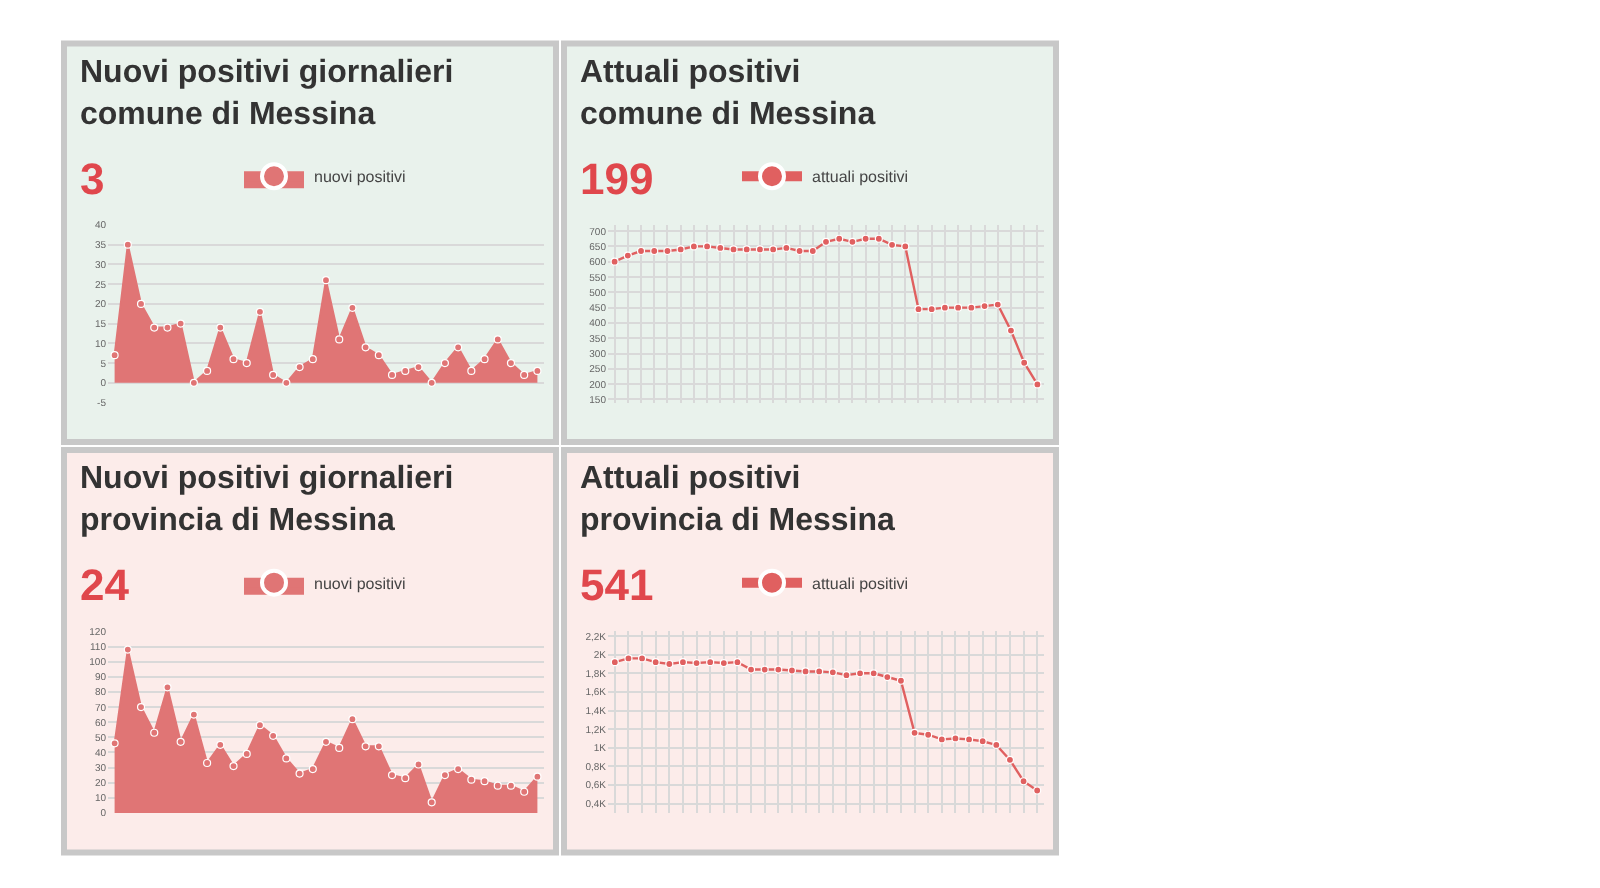 The width and height of the screenshot is (1600, 888). Describe the element at coordinates (360, 177) in the screenshot. I see `legend-label: nuovi positivi` at that location.